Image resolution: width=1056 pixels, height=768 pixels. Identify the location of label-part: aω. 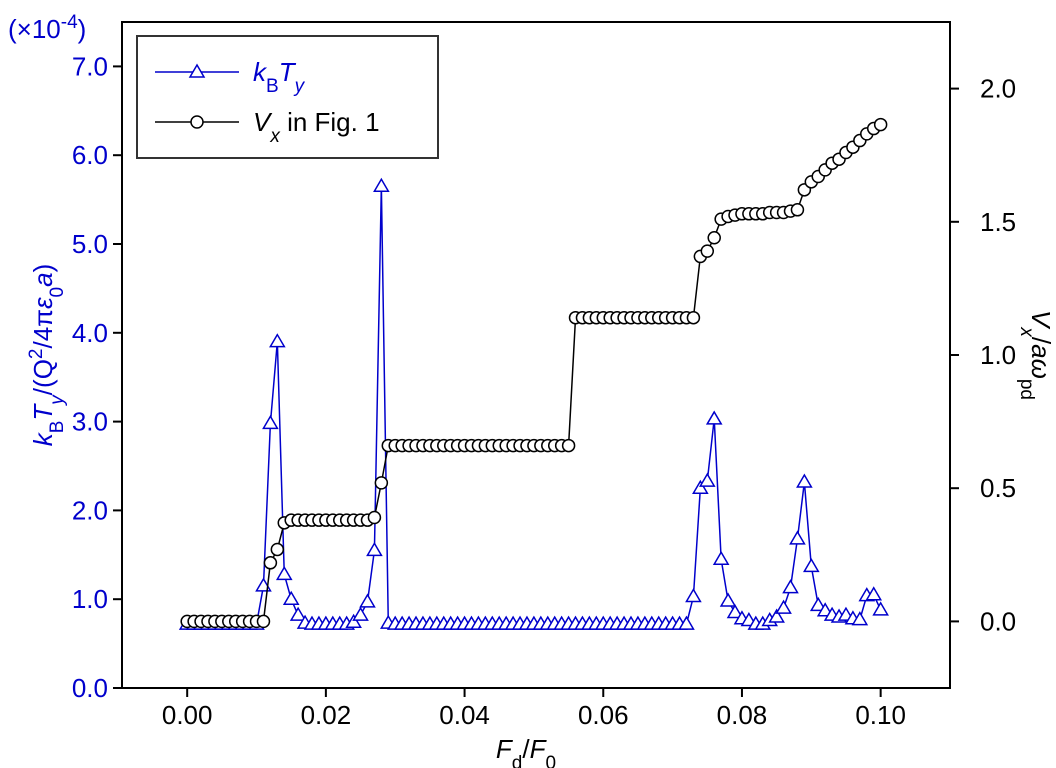
(1041, 361).